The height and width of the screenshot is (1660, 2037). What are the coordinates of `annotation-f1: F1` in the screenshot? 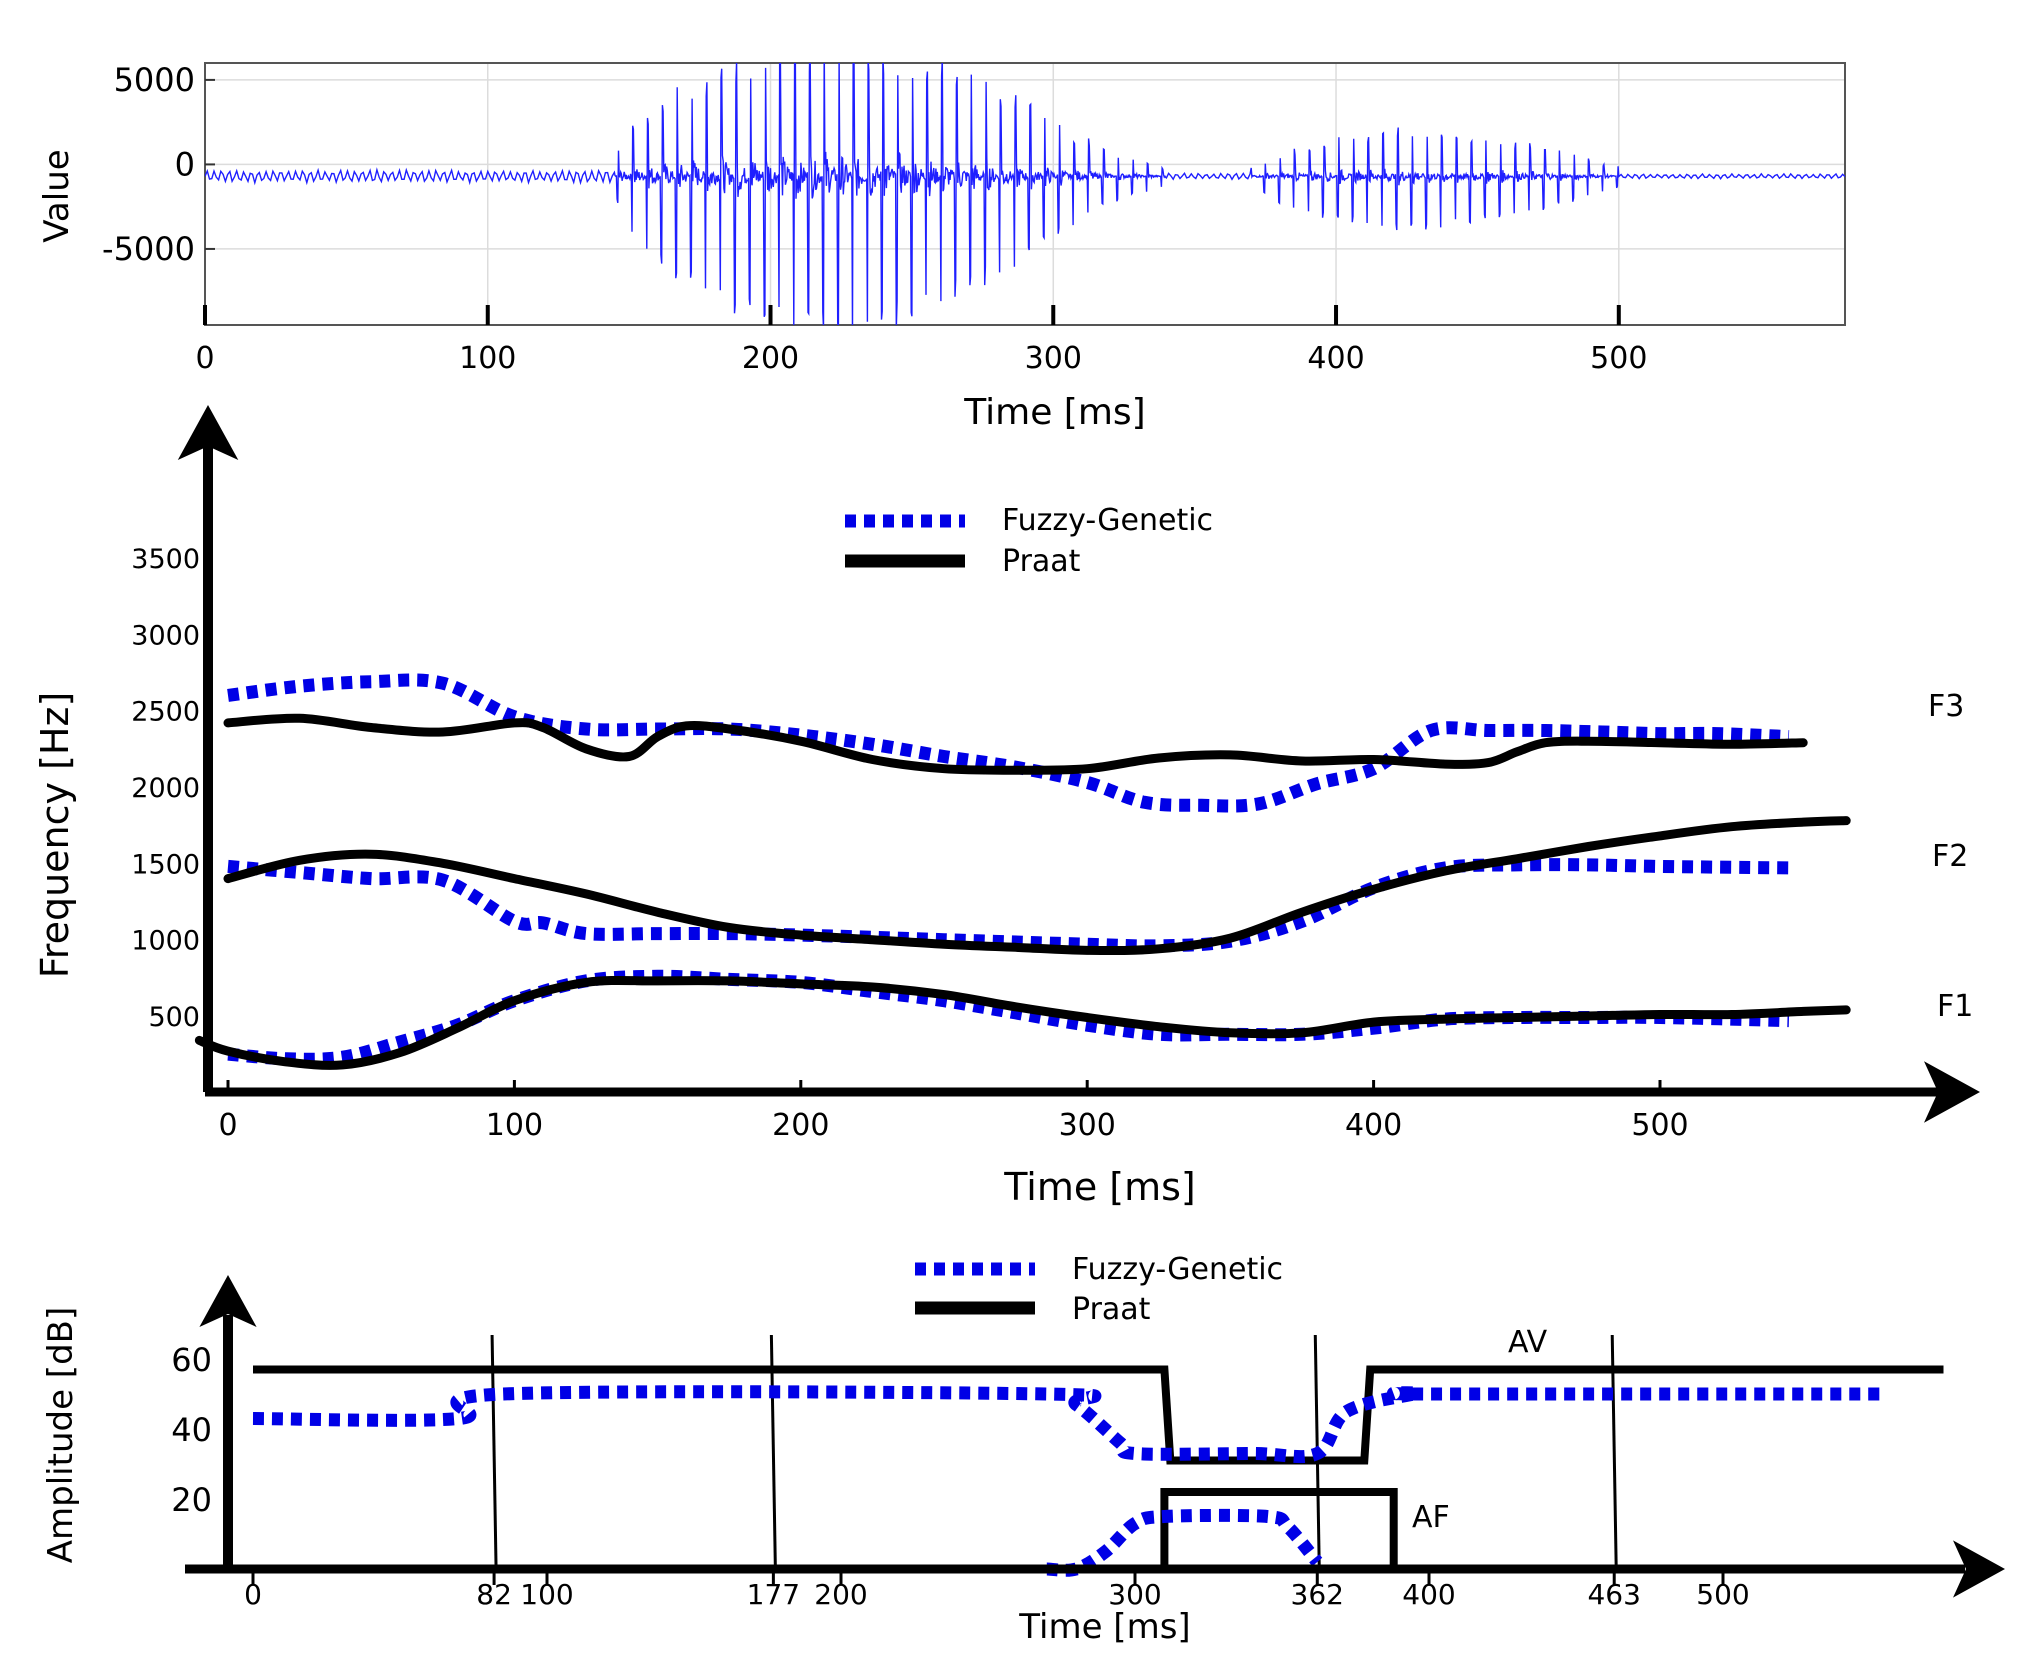 It's located at (1955, 1006).